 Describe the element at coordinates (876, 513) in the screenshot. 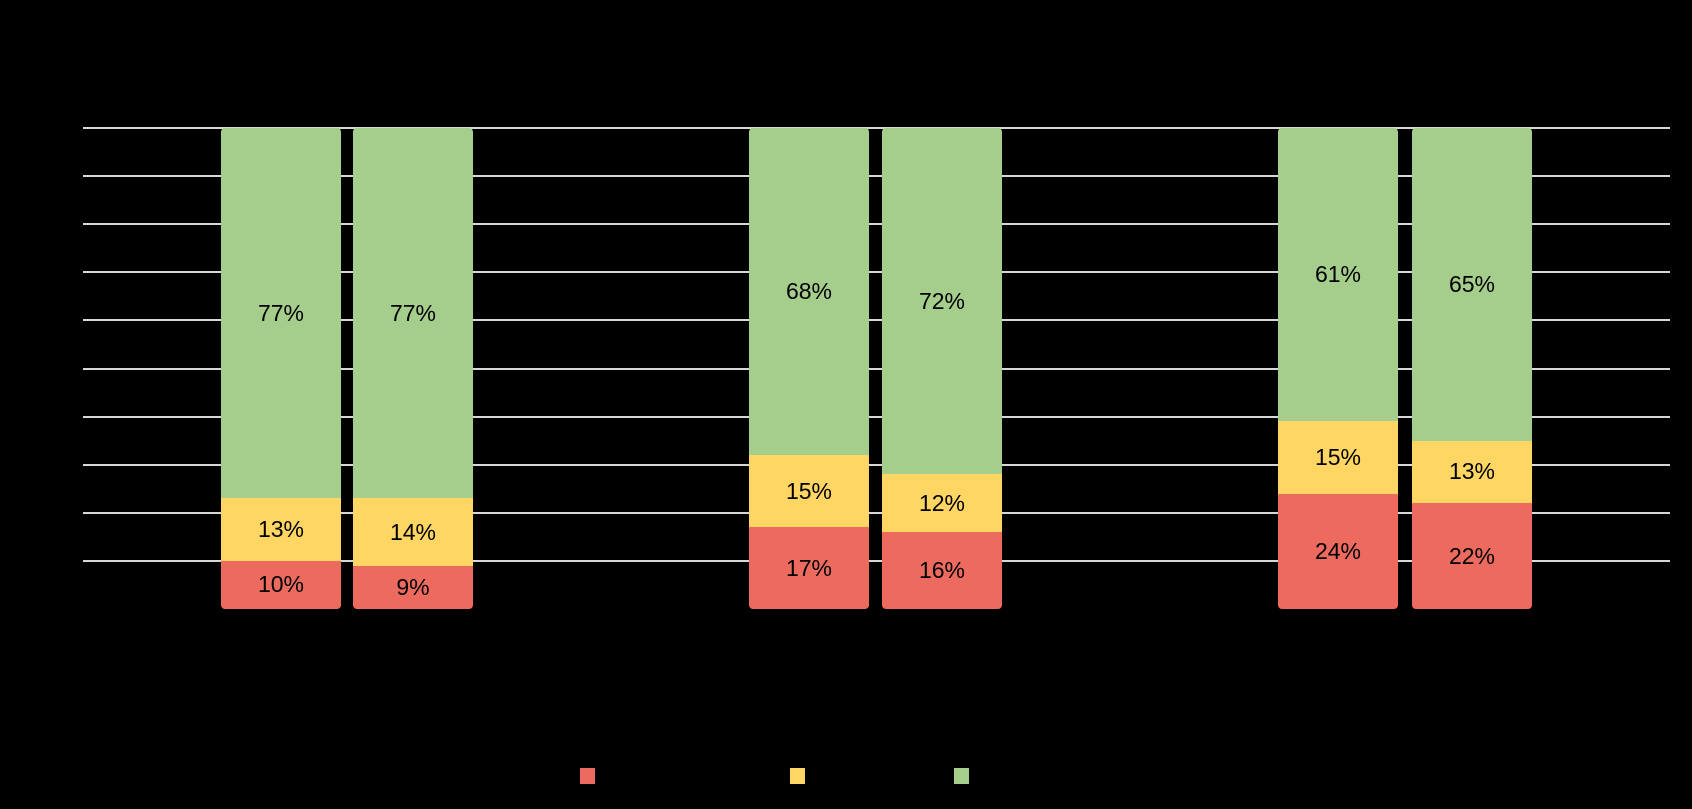

I see `gridline-20-percent` at that location.